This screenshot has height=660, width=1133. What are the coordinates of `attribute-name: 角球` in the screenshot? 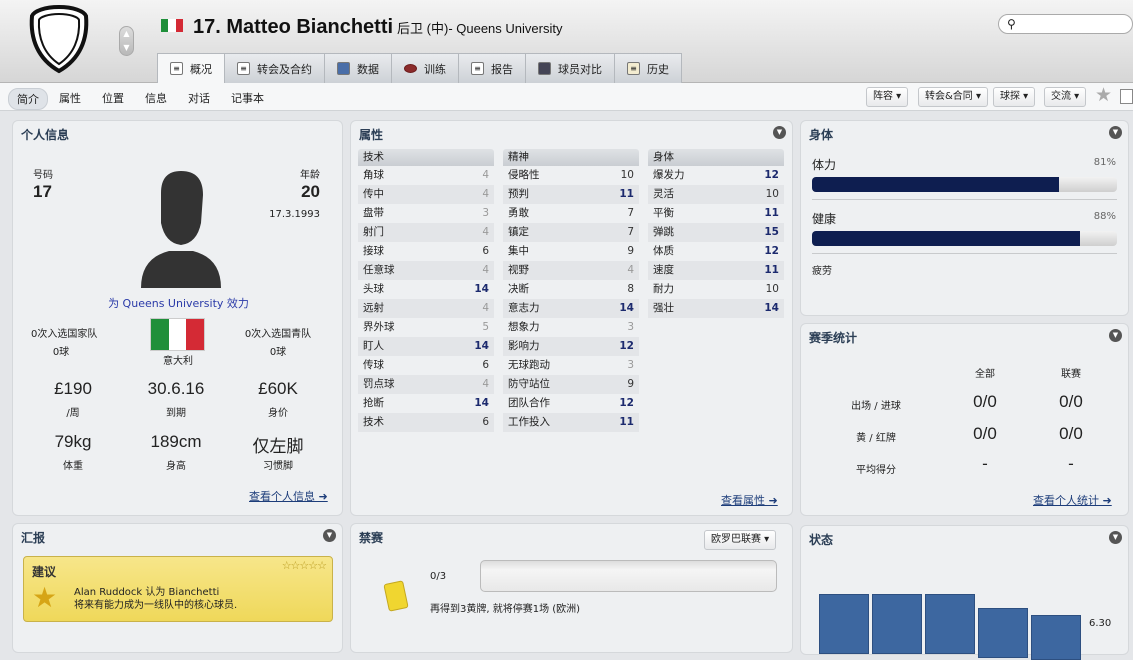 It's located at (373, 175).